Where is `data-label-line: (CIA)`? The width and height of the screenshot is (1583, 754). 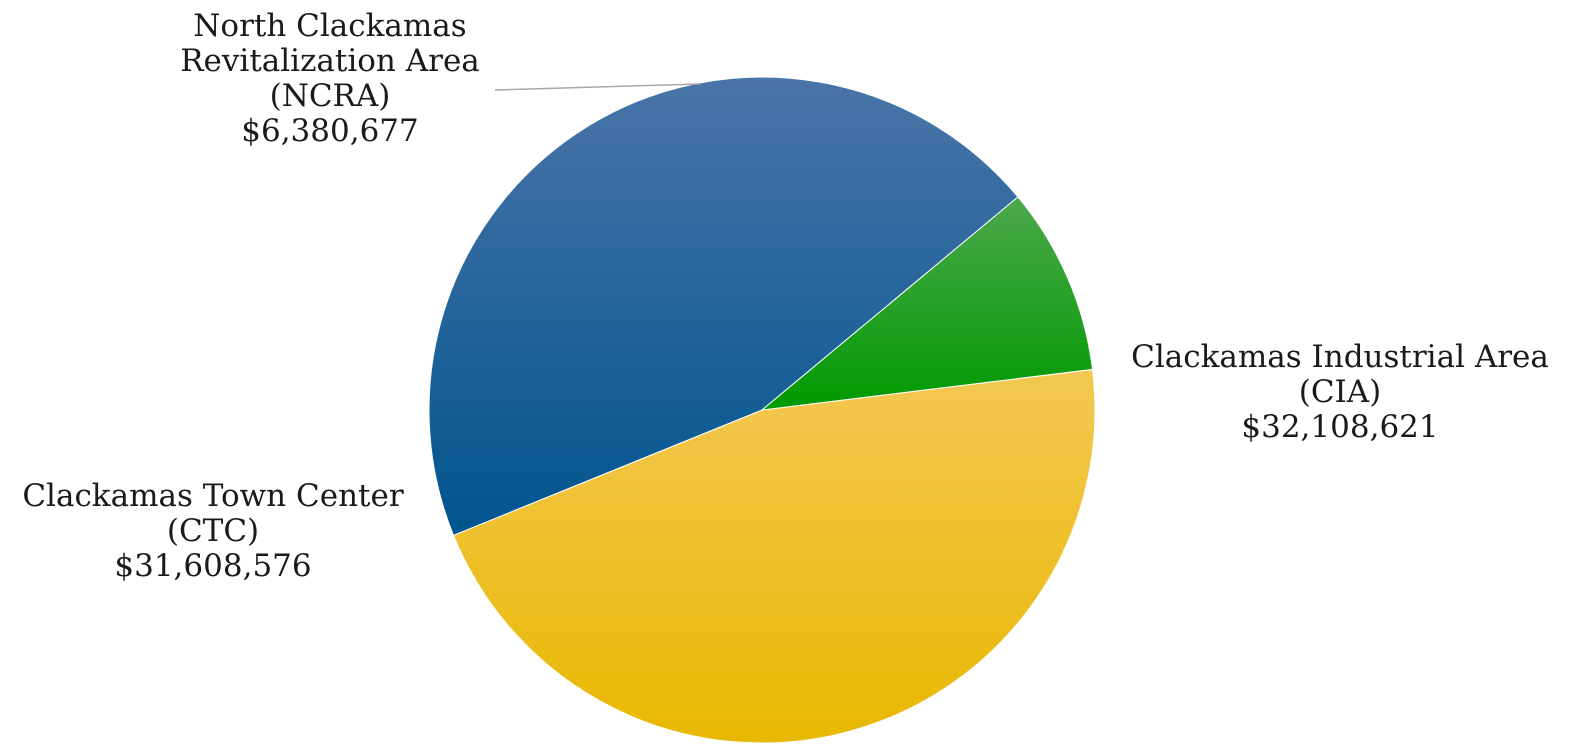
data-label-line: (CIA) is located at coordinates (1340, 392).